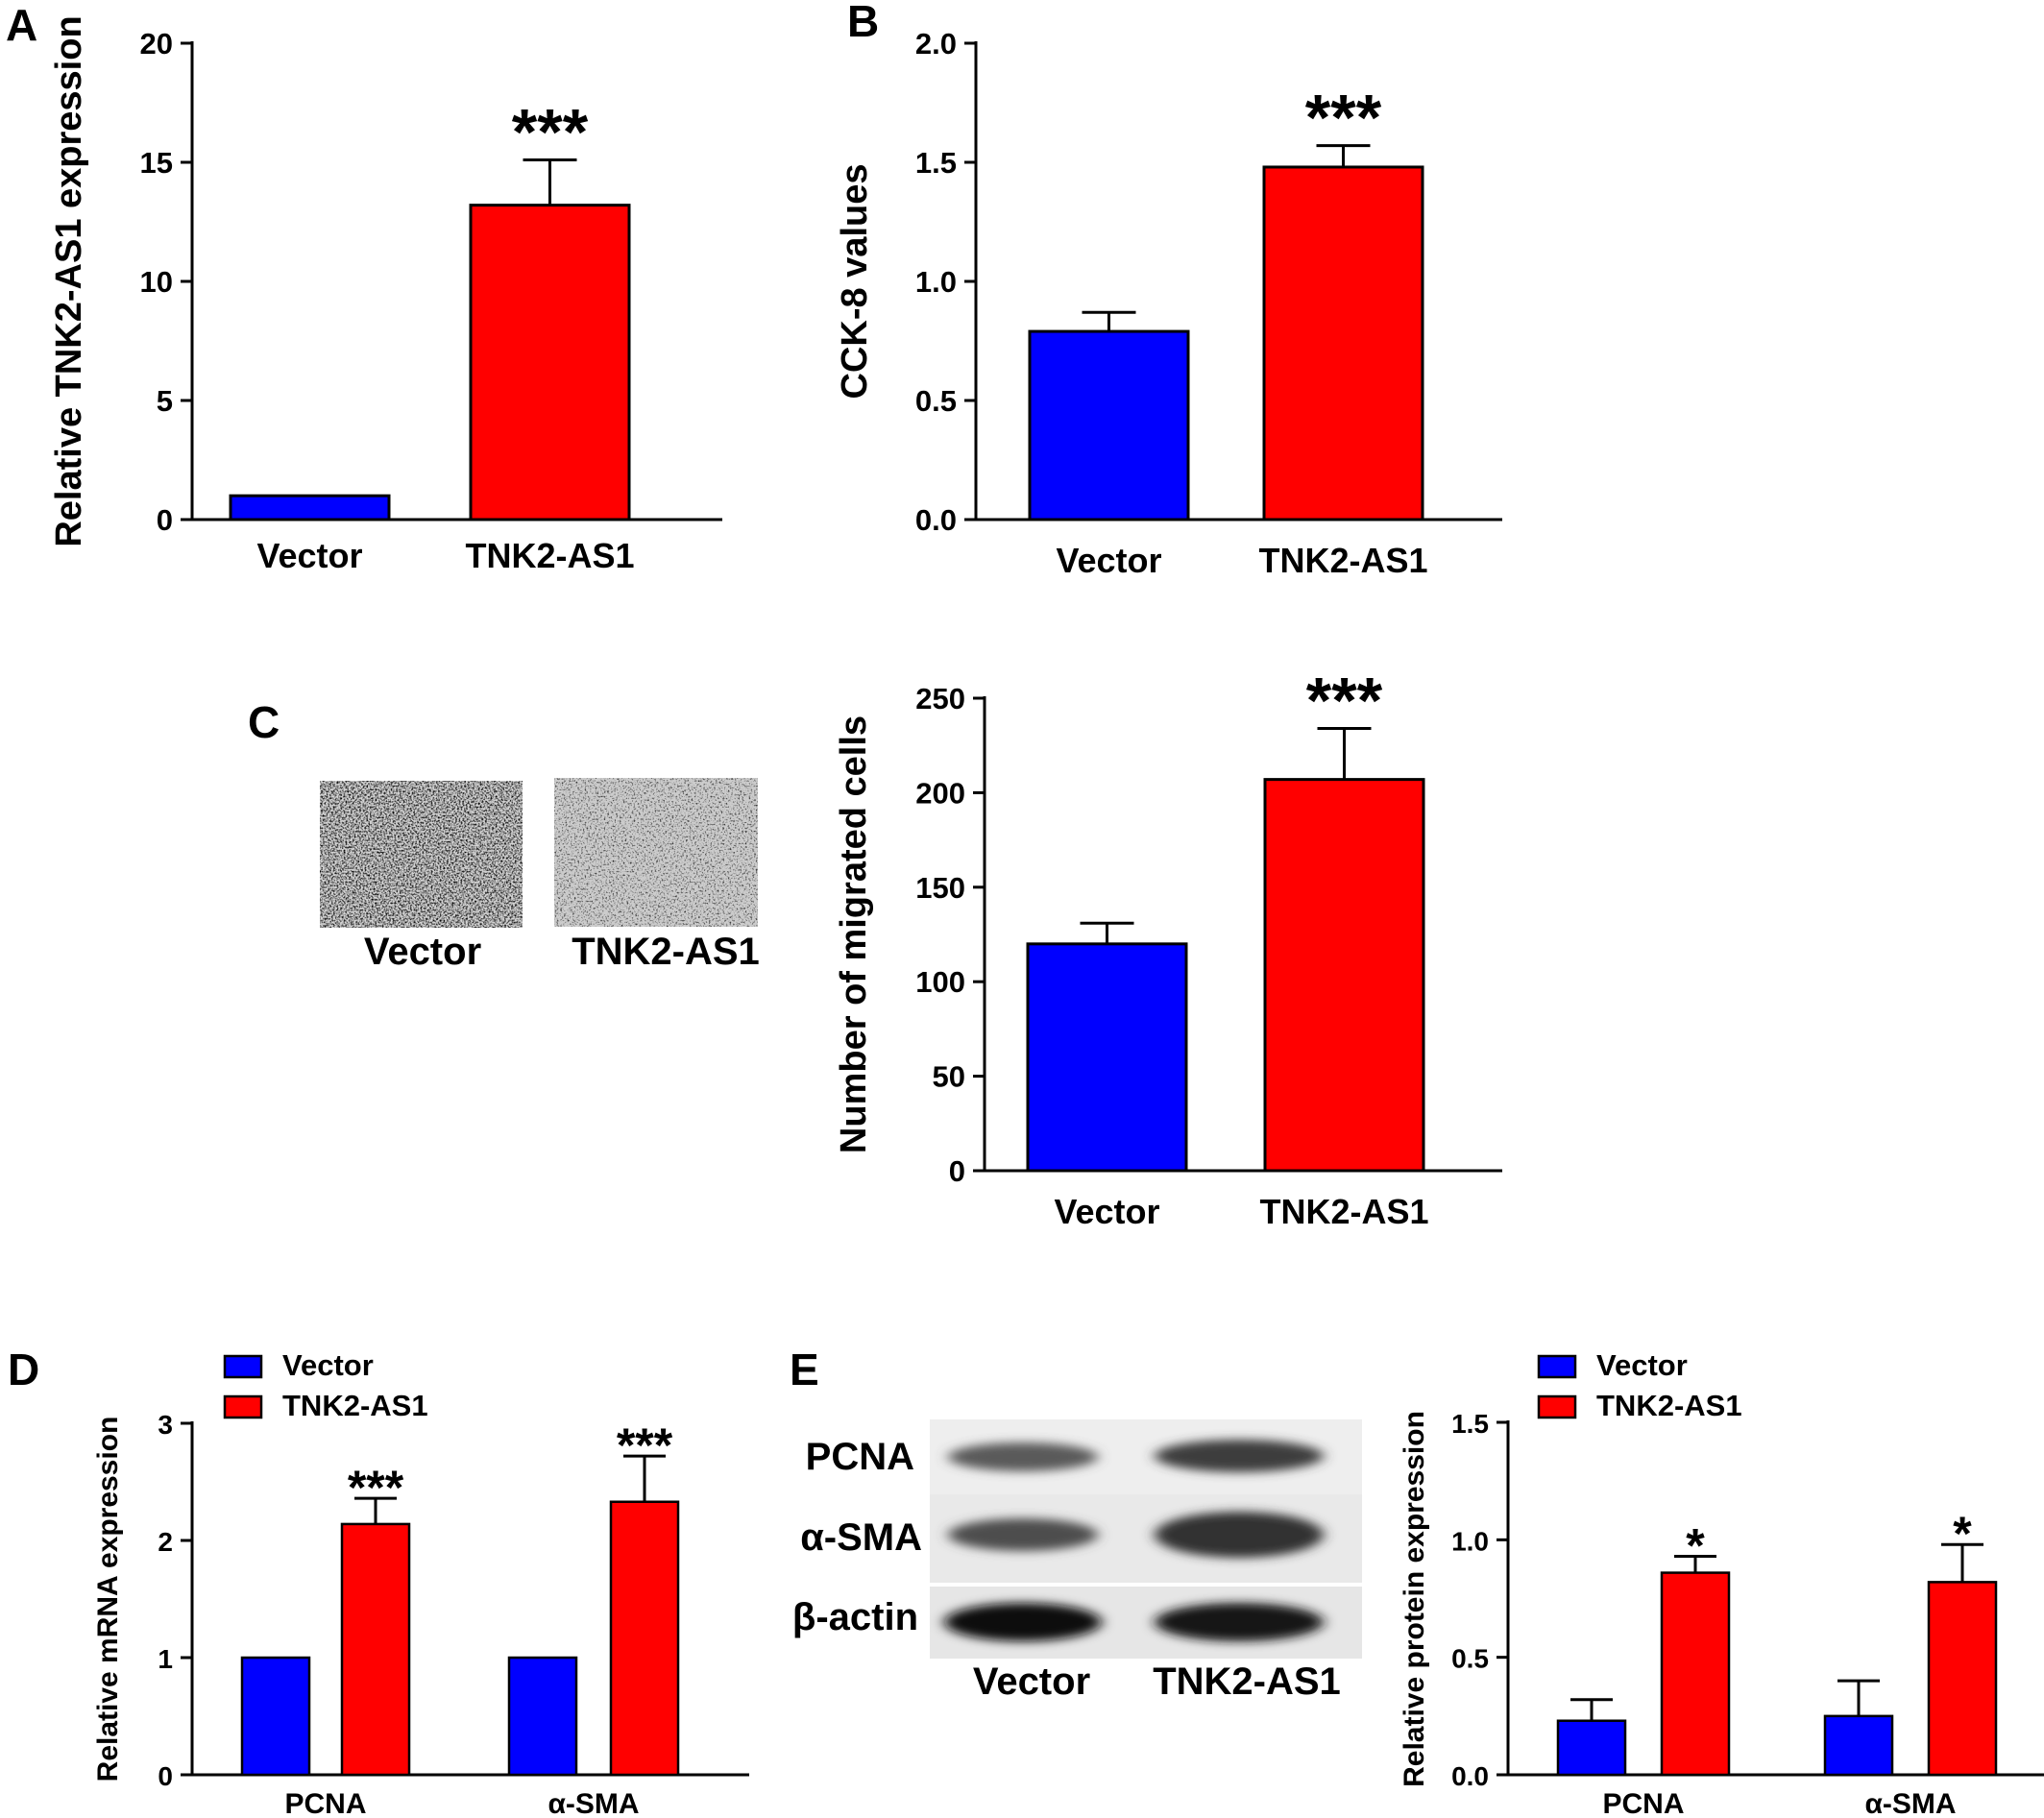  What do you see at coordinates (940, 888) in the screenshot?
I see `y-tick-label: 150` at bounding box center [940, 888].